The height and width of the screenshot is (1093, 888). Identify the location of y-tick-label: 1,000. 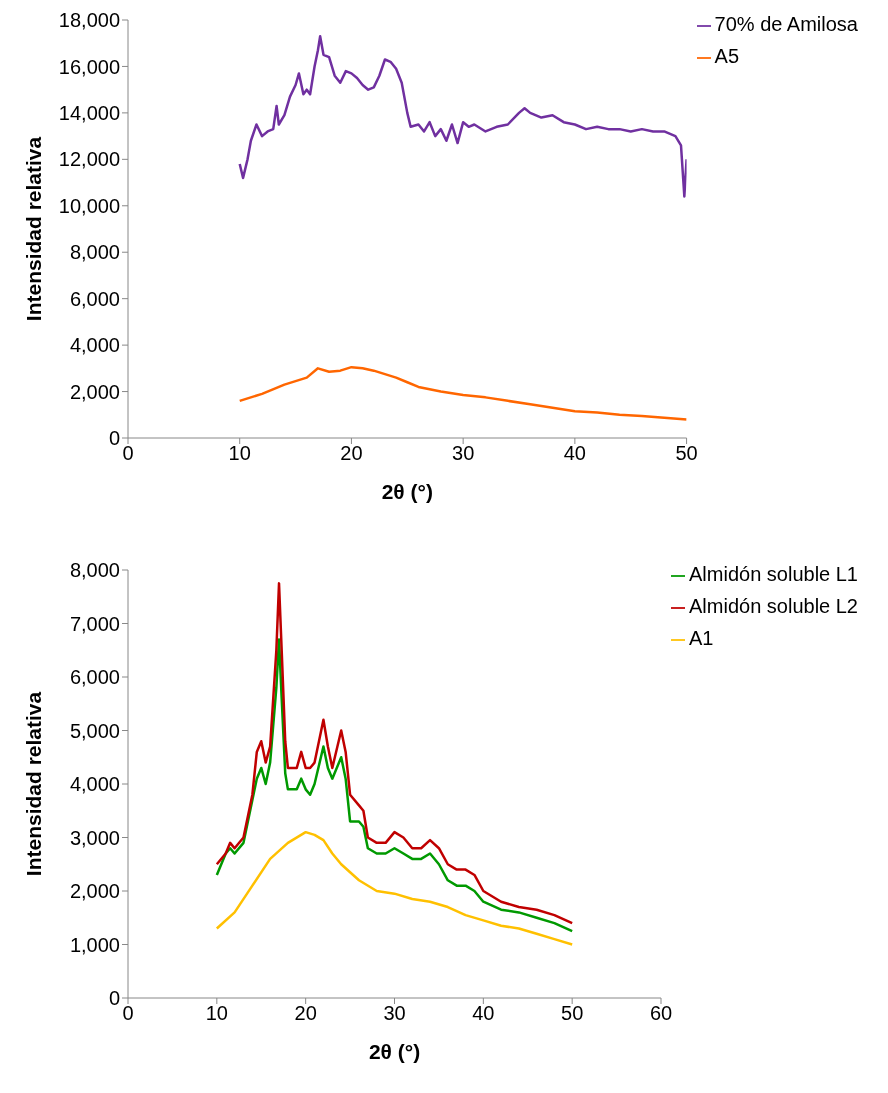
(94, 944).